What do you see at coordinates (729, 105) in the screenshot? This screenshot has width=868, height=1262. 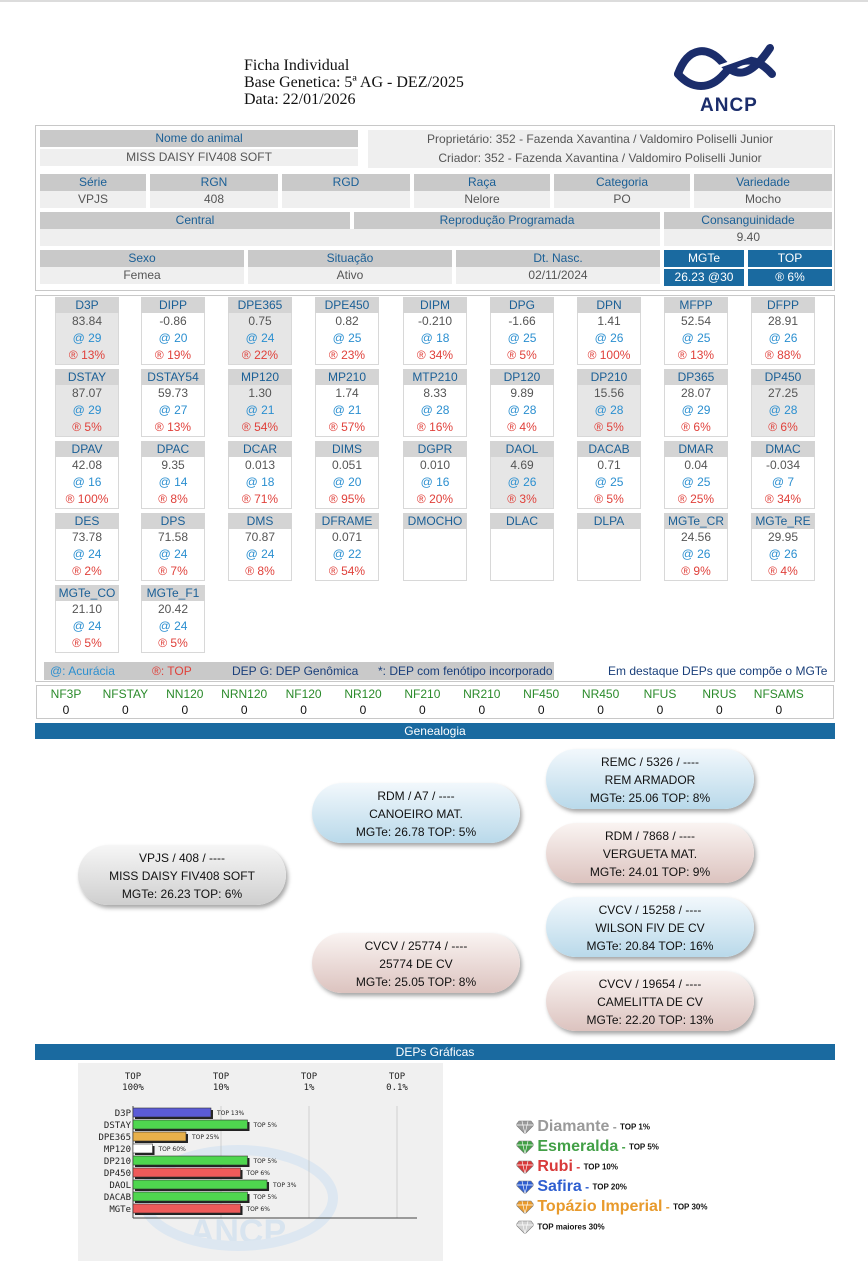 I see `ancp-logo-text: ANCP` at bounding box center [729, 105].